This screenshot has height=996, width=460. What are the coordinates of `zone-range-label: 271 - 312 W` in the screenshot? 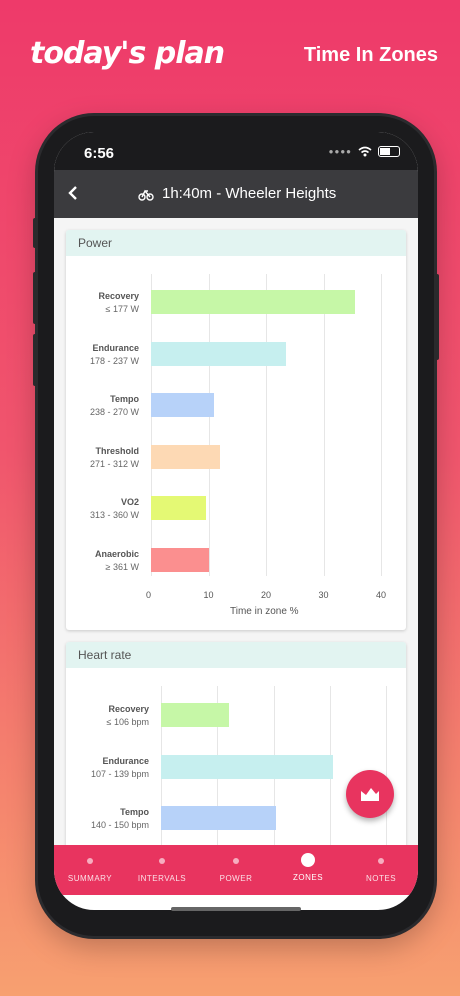 It's located at (114, 463).